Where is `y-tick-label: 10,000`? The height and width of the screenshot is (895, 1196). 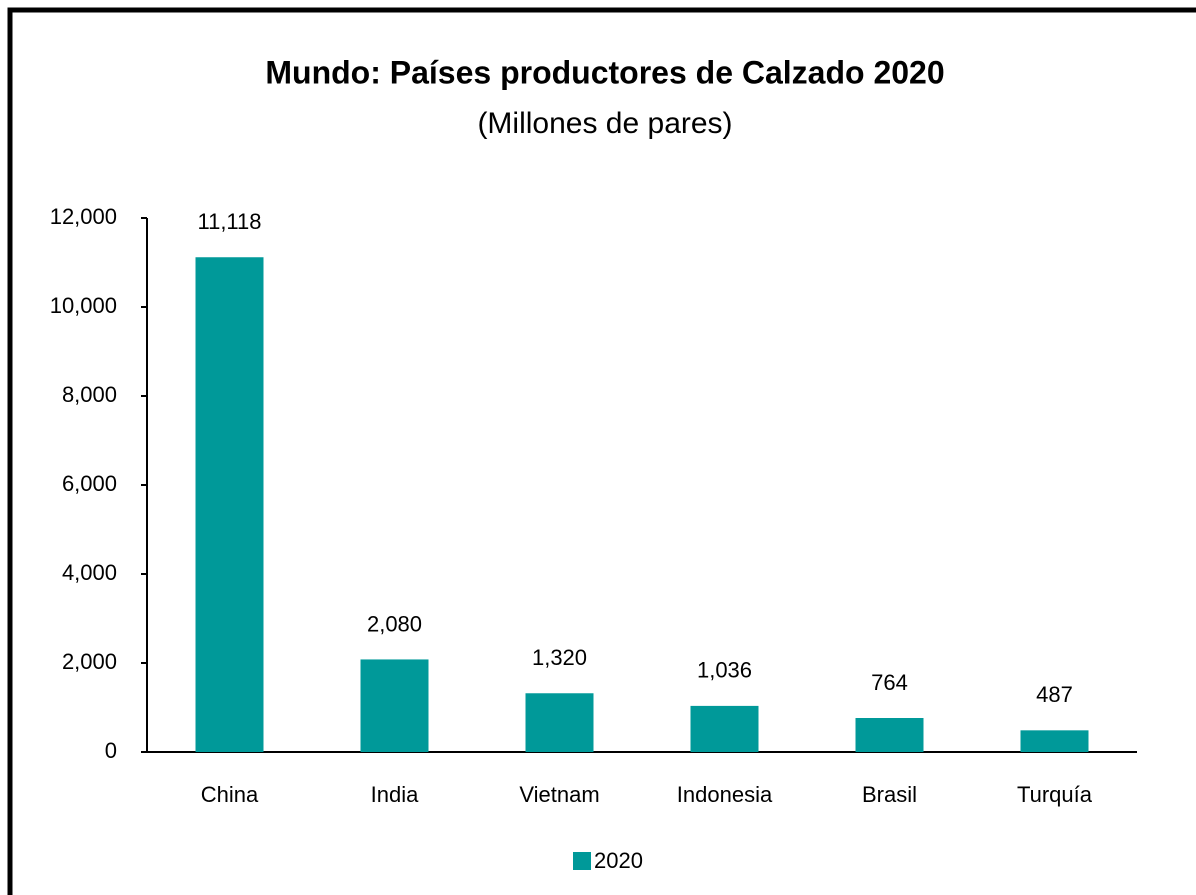
y-tick-label: 10,000 is located at coordinates (83, 305).